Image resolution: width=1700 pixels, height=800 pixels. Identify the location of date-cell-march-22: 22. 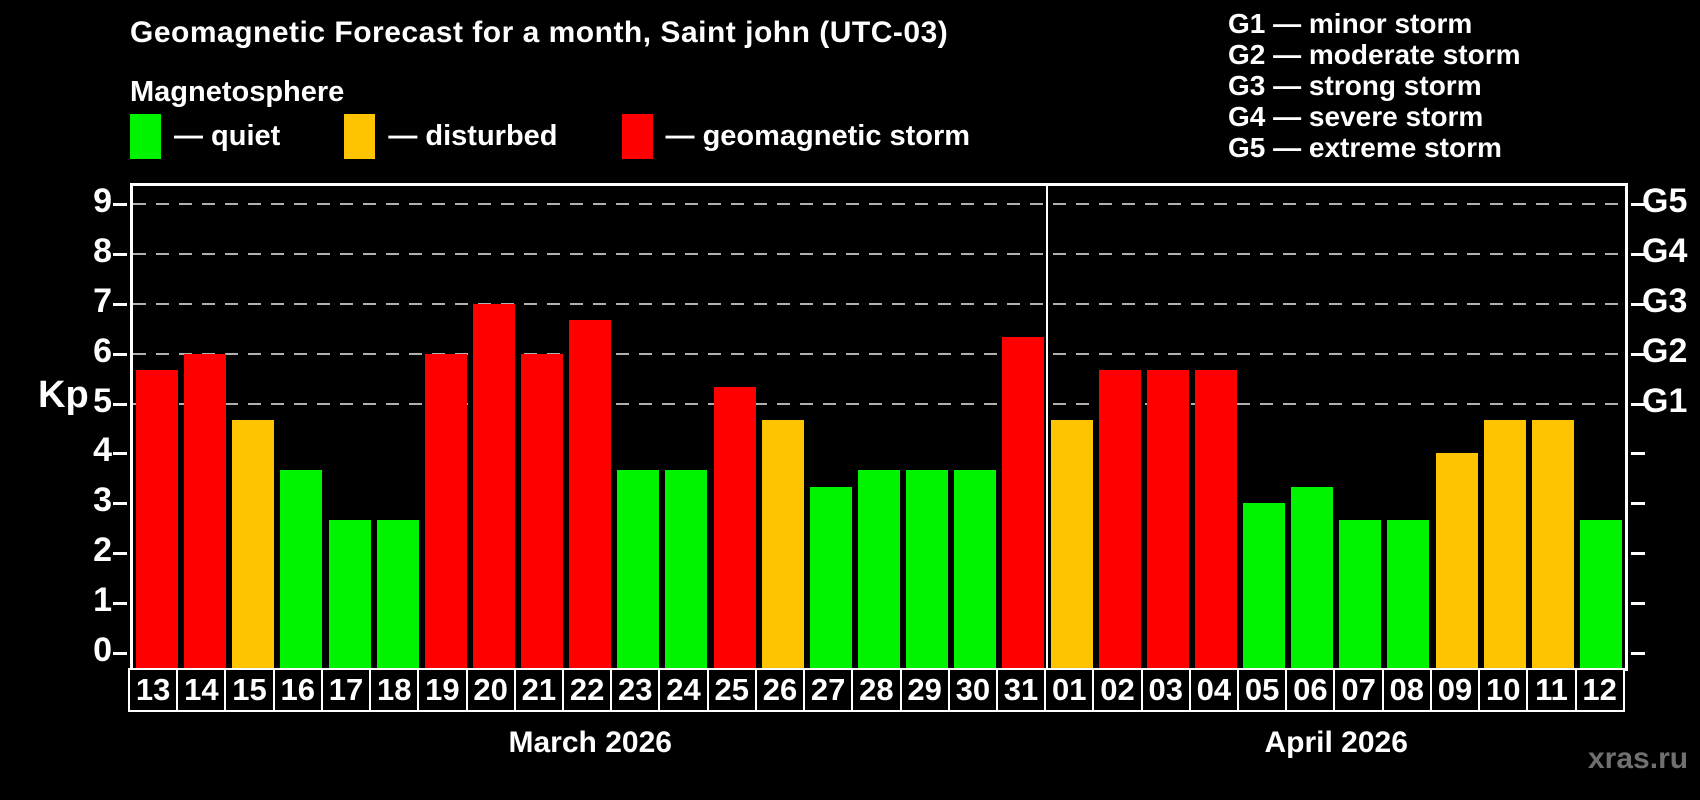
(587, 690).